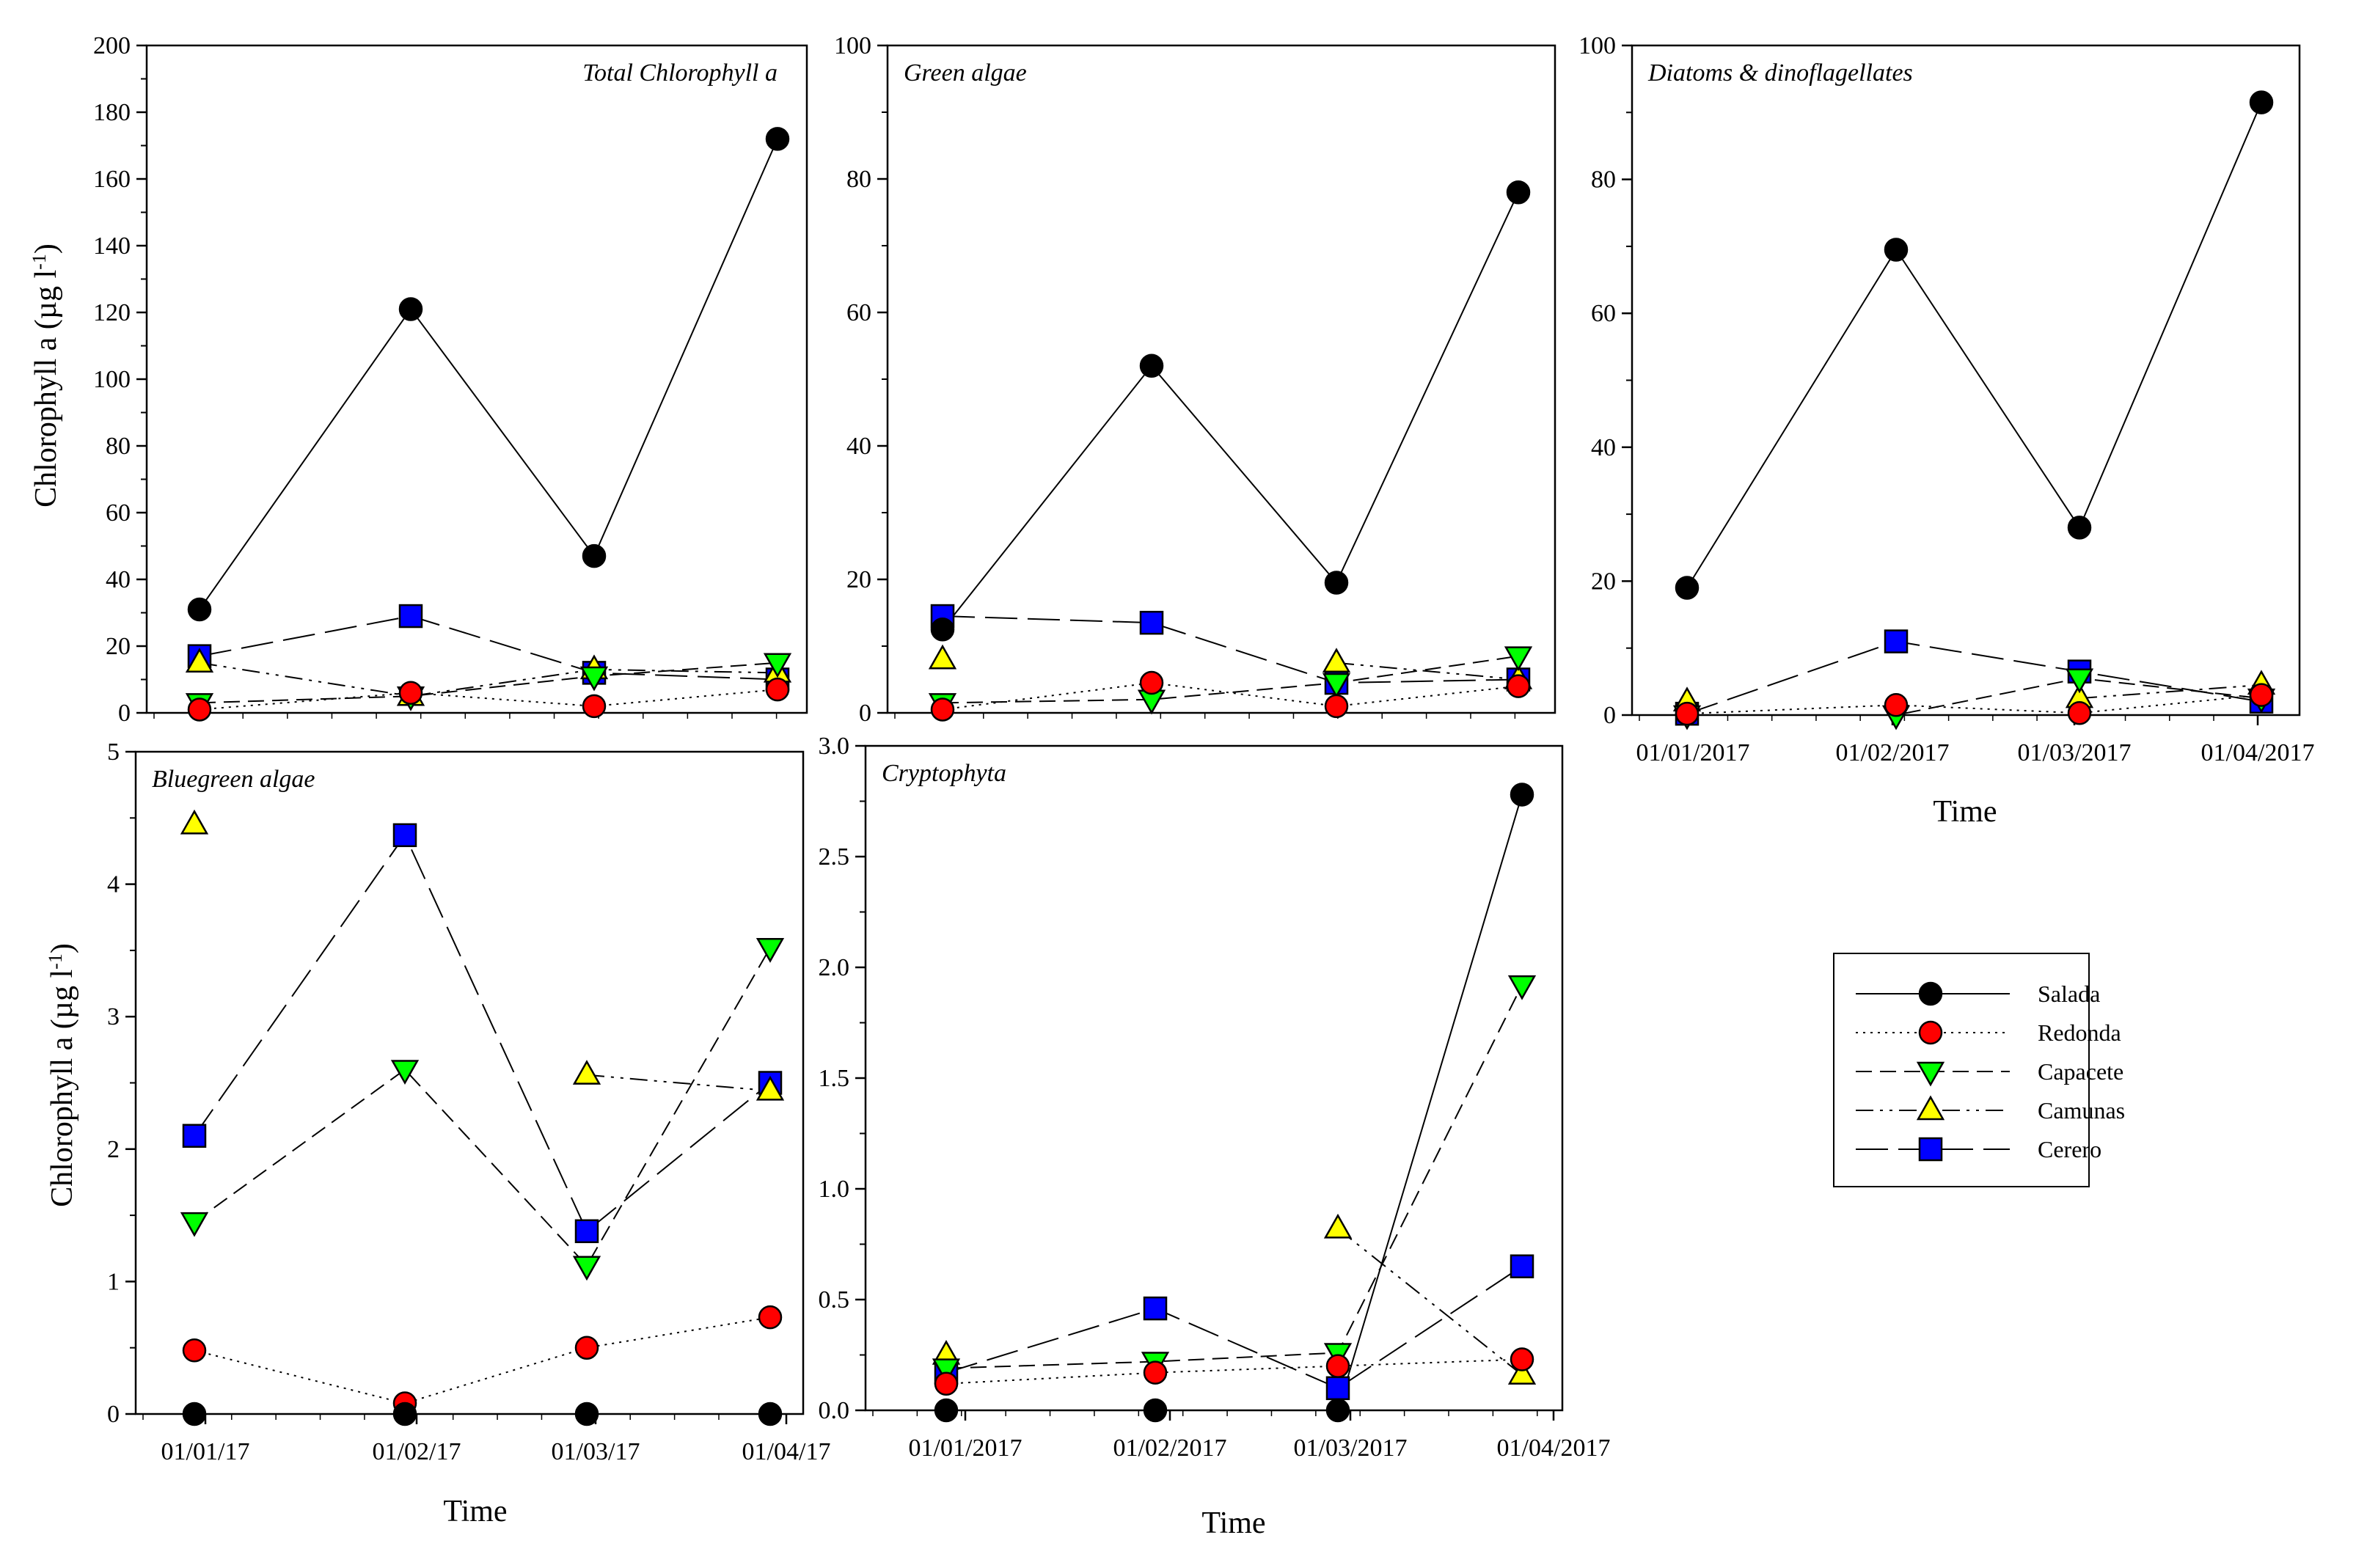  What do you see at coordinates (835, 1189) in the screenshot?
I see `y-tick-label: 1.0` at bounding box center [835, 1189].